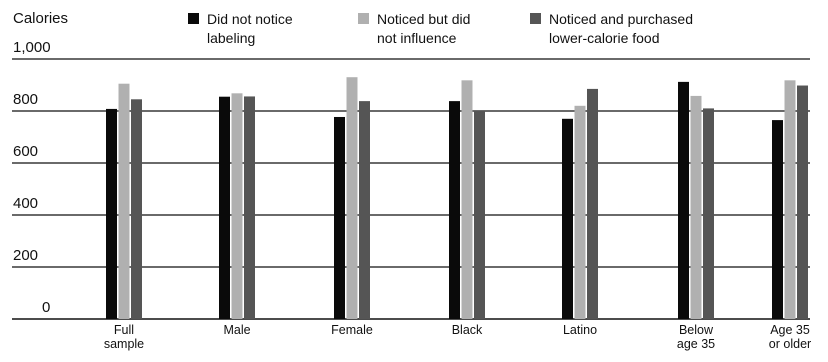  What do you see at coordinates (124, 337) in the screenshot?
I see `x-tick-label: Full sample` at bounding box center [124, 337].